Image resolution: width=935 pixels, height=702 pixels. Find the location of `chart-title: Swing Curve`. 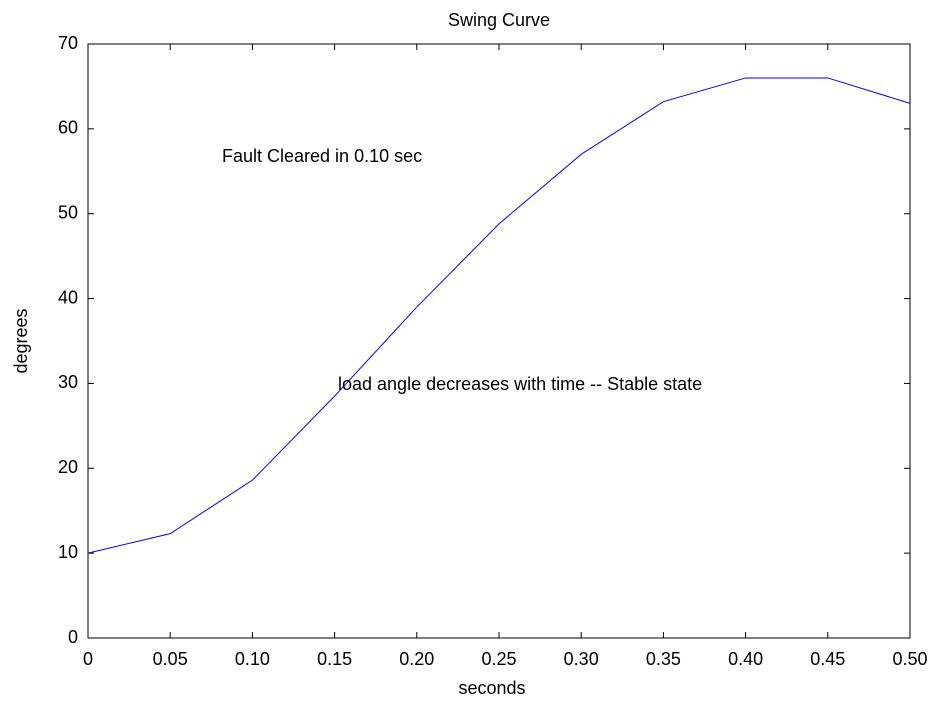

chart-title: Swing Curve is located at coordinates (499, 20).